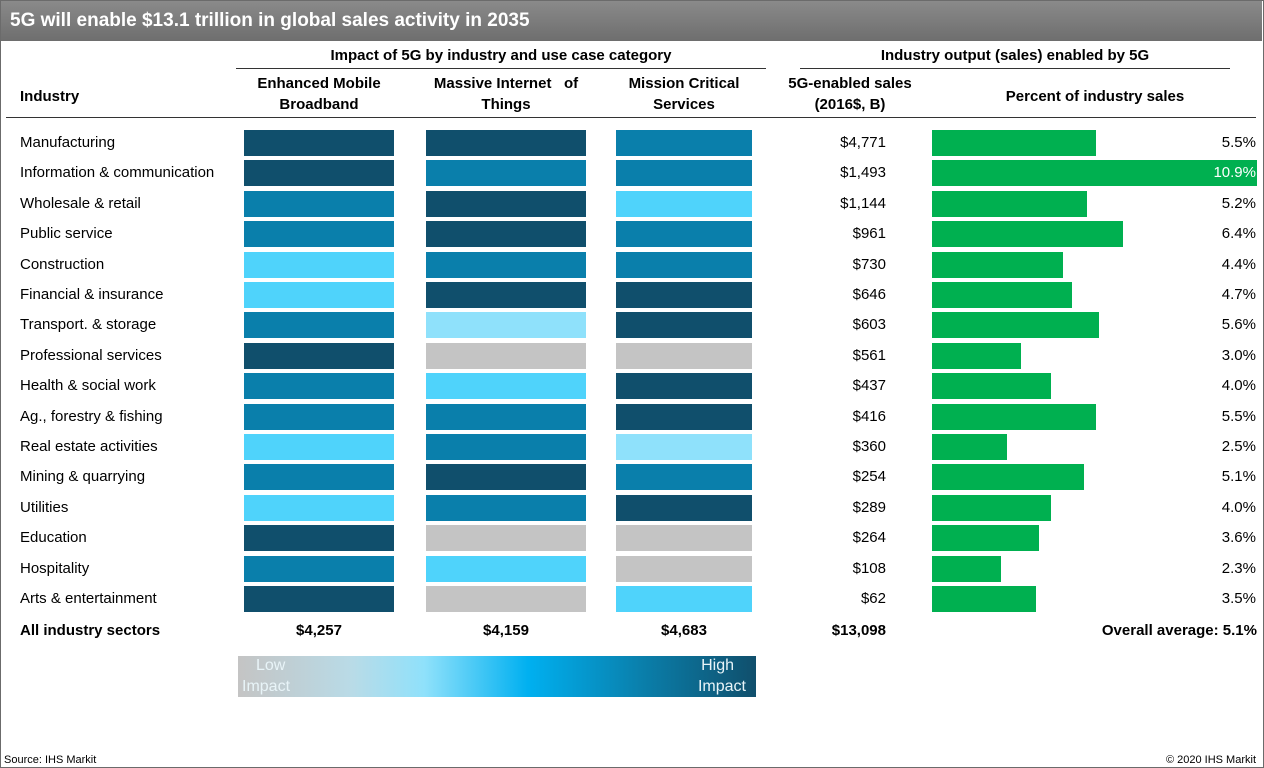 This screenshot has height=768, width=1264. I want to click on sales-header-line2: (2016$, B), so click(850, 104).